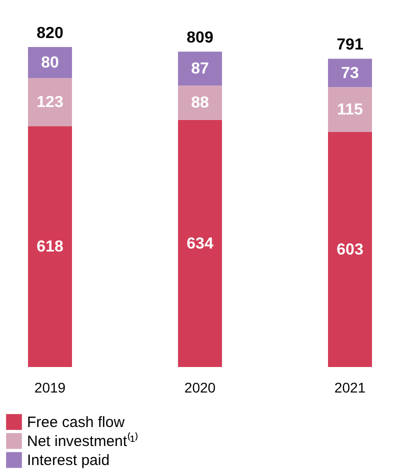  I want to click on data-label: 115, so click(350, 110).